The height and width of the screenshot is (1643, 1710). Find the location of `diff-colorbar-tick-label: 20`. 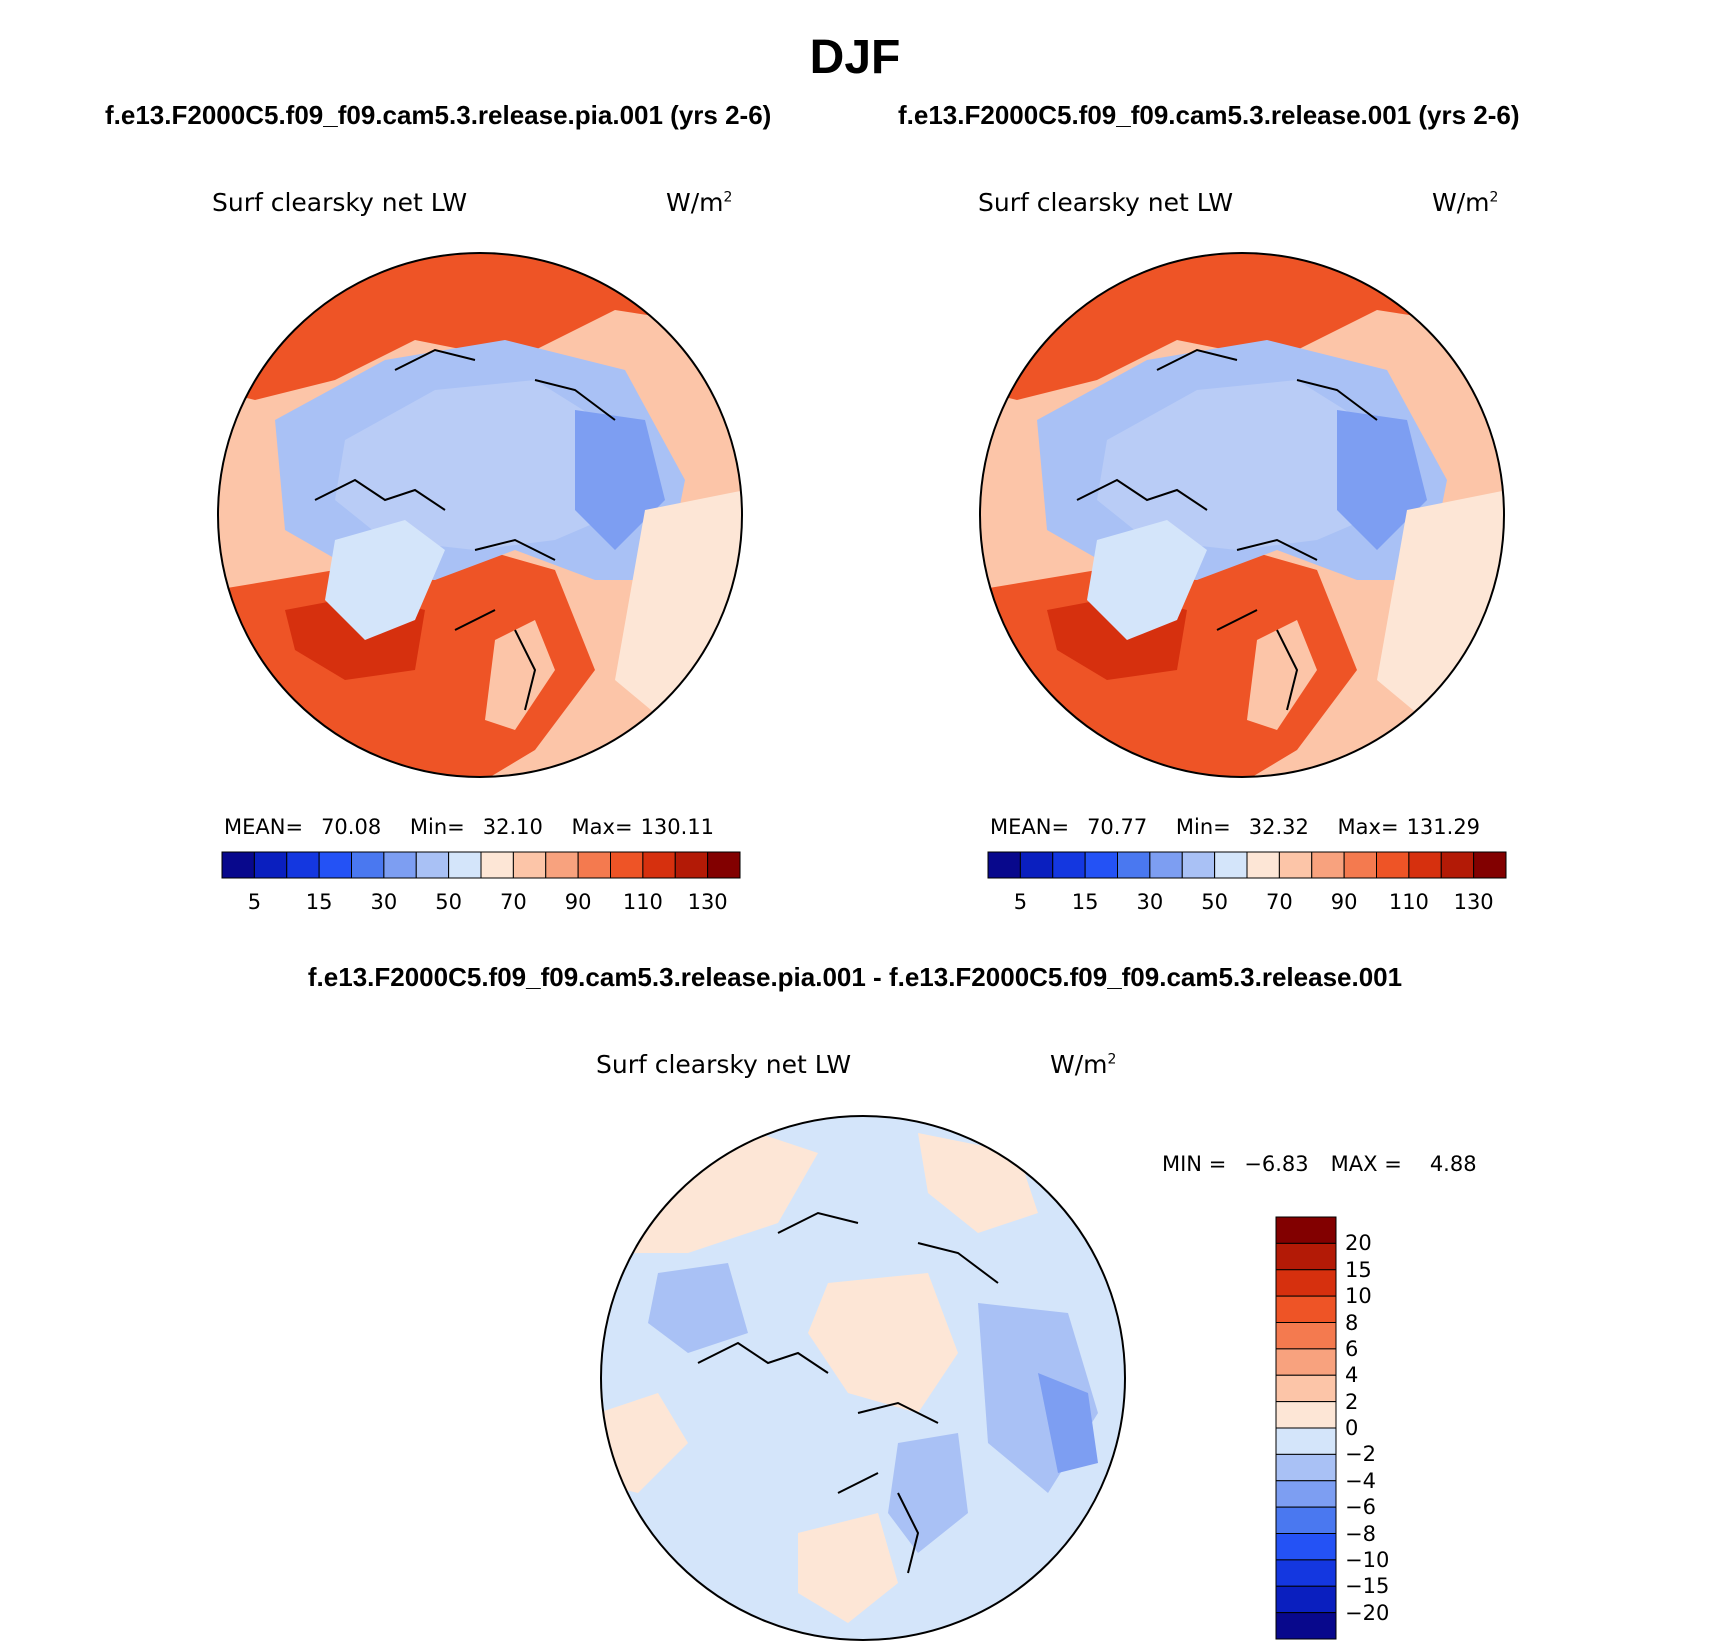

diff-colorbar-tick-label: 20 is located at coordinates (1358, 1243).